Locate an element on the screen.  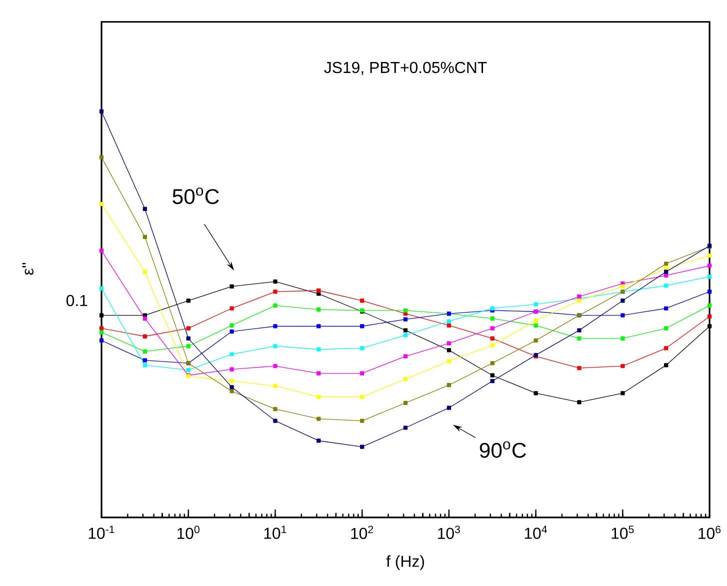
x-tick-label: 10$^{1}$ is located at coordinates (275, 532).